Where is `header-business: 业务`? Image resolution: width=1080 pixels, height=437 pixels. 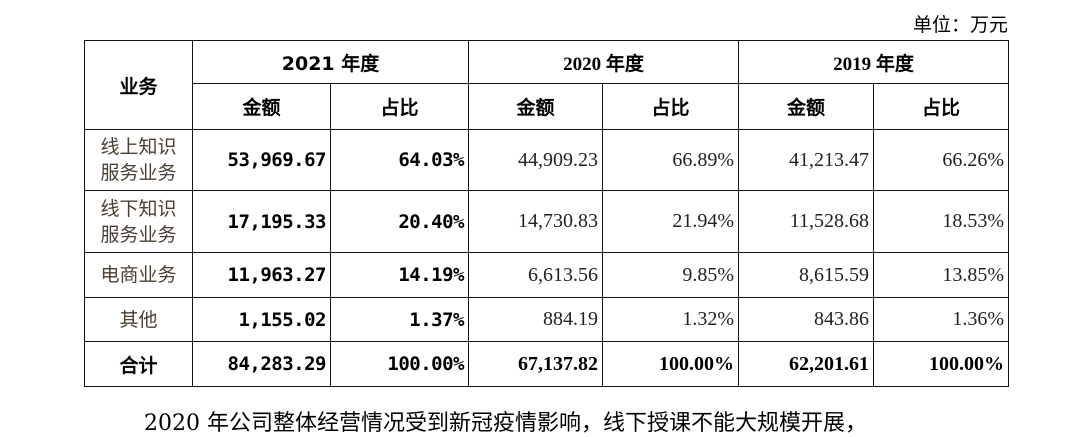
header-business: 业务 is located at coordinates (138, 85).